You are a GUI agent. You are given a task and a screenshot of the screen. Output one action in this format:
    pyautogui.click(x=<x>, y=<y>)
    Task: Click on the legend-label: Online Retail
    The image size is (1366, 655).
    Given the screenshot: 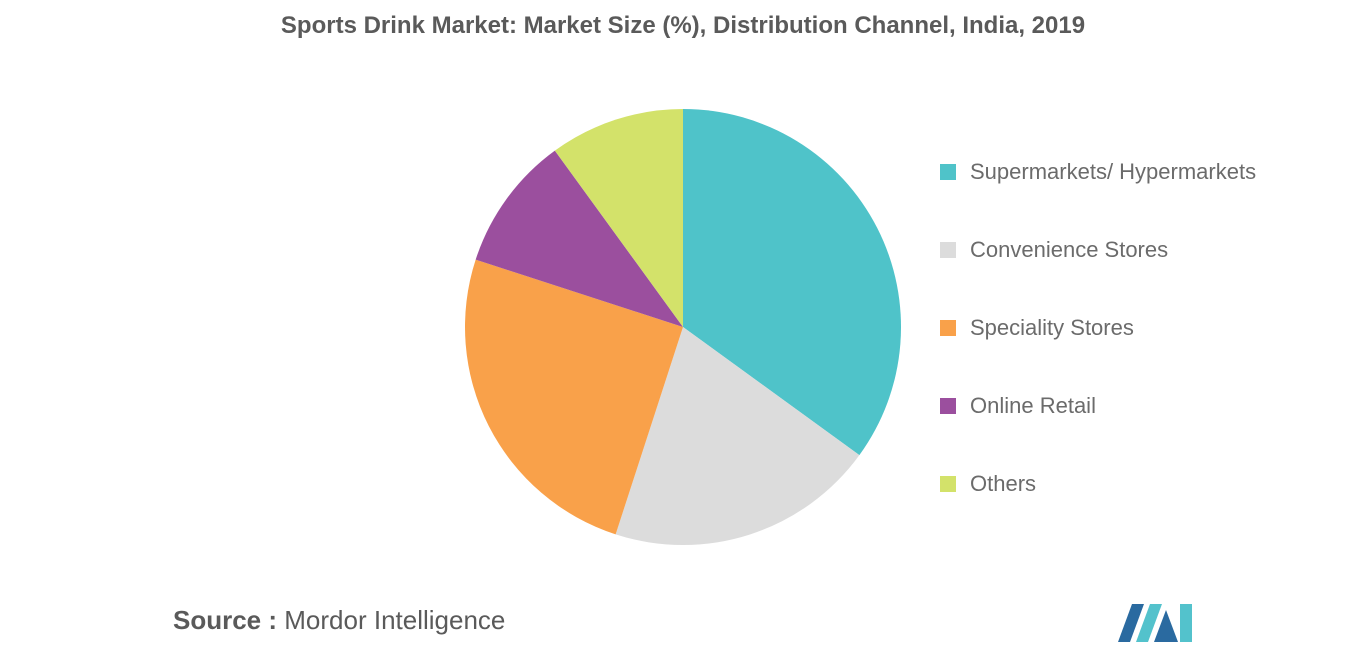 What is the action you would take?
    pyautogui.click(x=1033, y=405)
    